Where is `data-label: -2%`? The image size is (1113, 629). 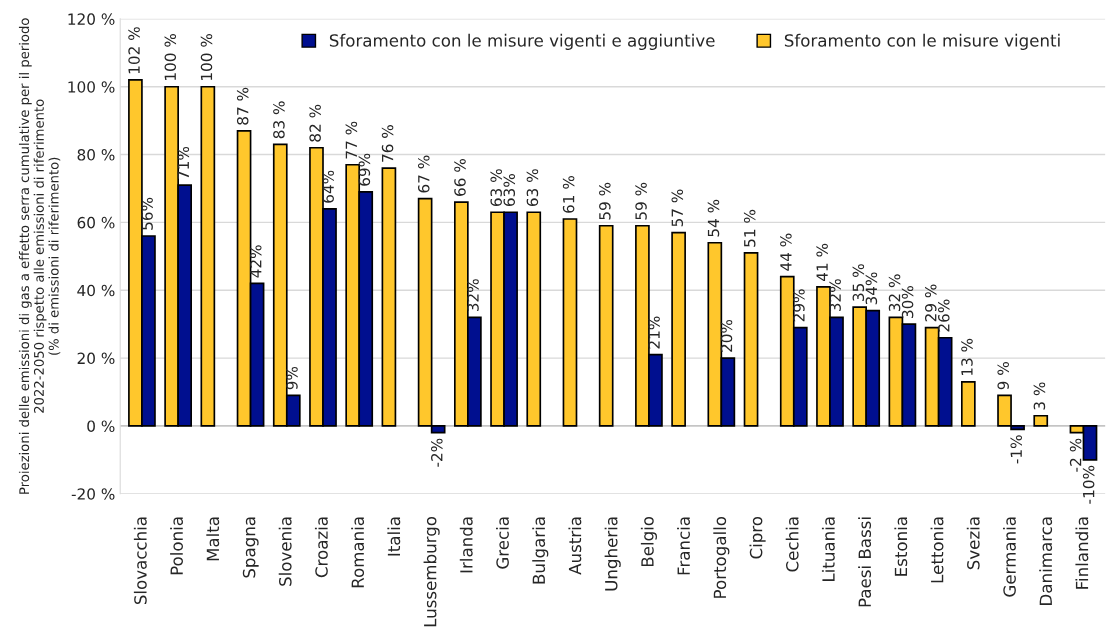
data-label: -2% is located at coordinates (437, 452).